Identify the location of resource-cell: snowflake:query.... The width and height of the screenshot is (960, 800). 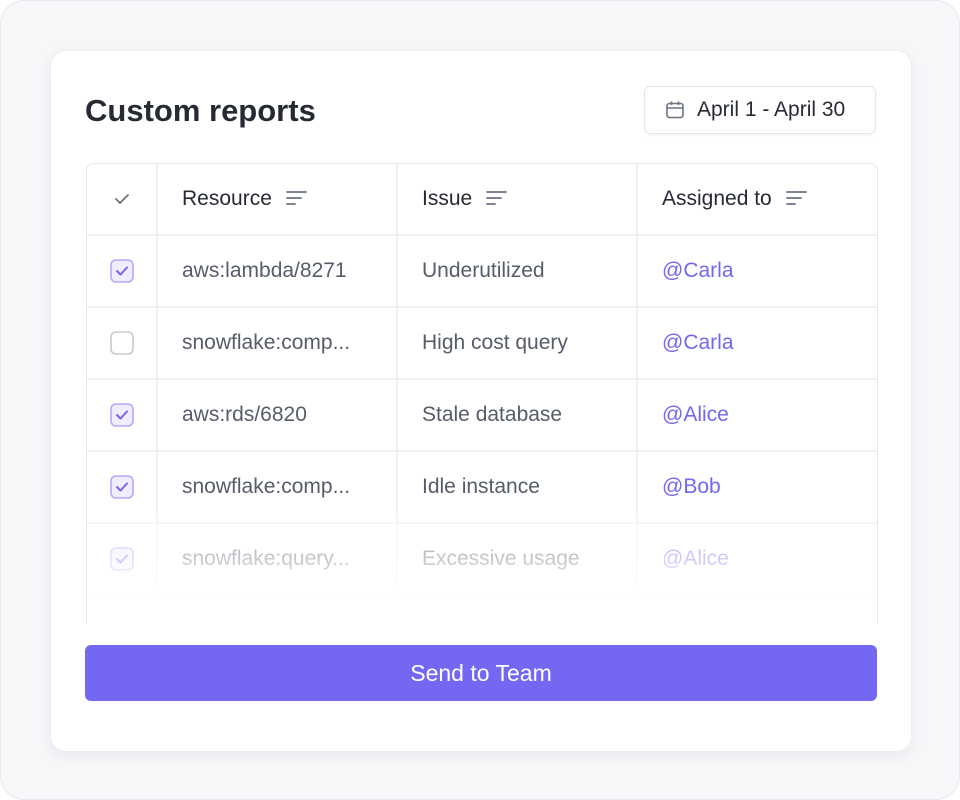
(278, 559).